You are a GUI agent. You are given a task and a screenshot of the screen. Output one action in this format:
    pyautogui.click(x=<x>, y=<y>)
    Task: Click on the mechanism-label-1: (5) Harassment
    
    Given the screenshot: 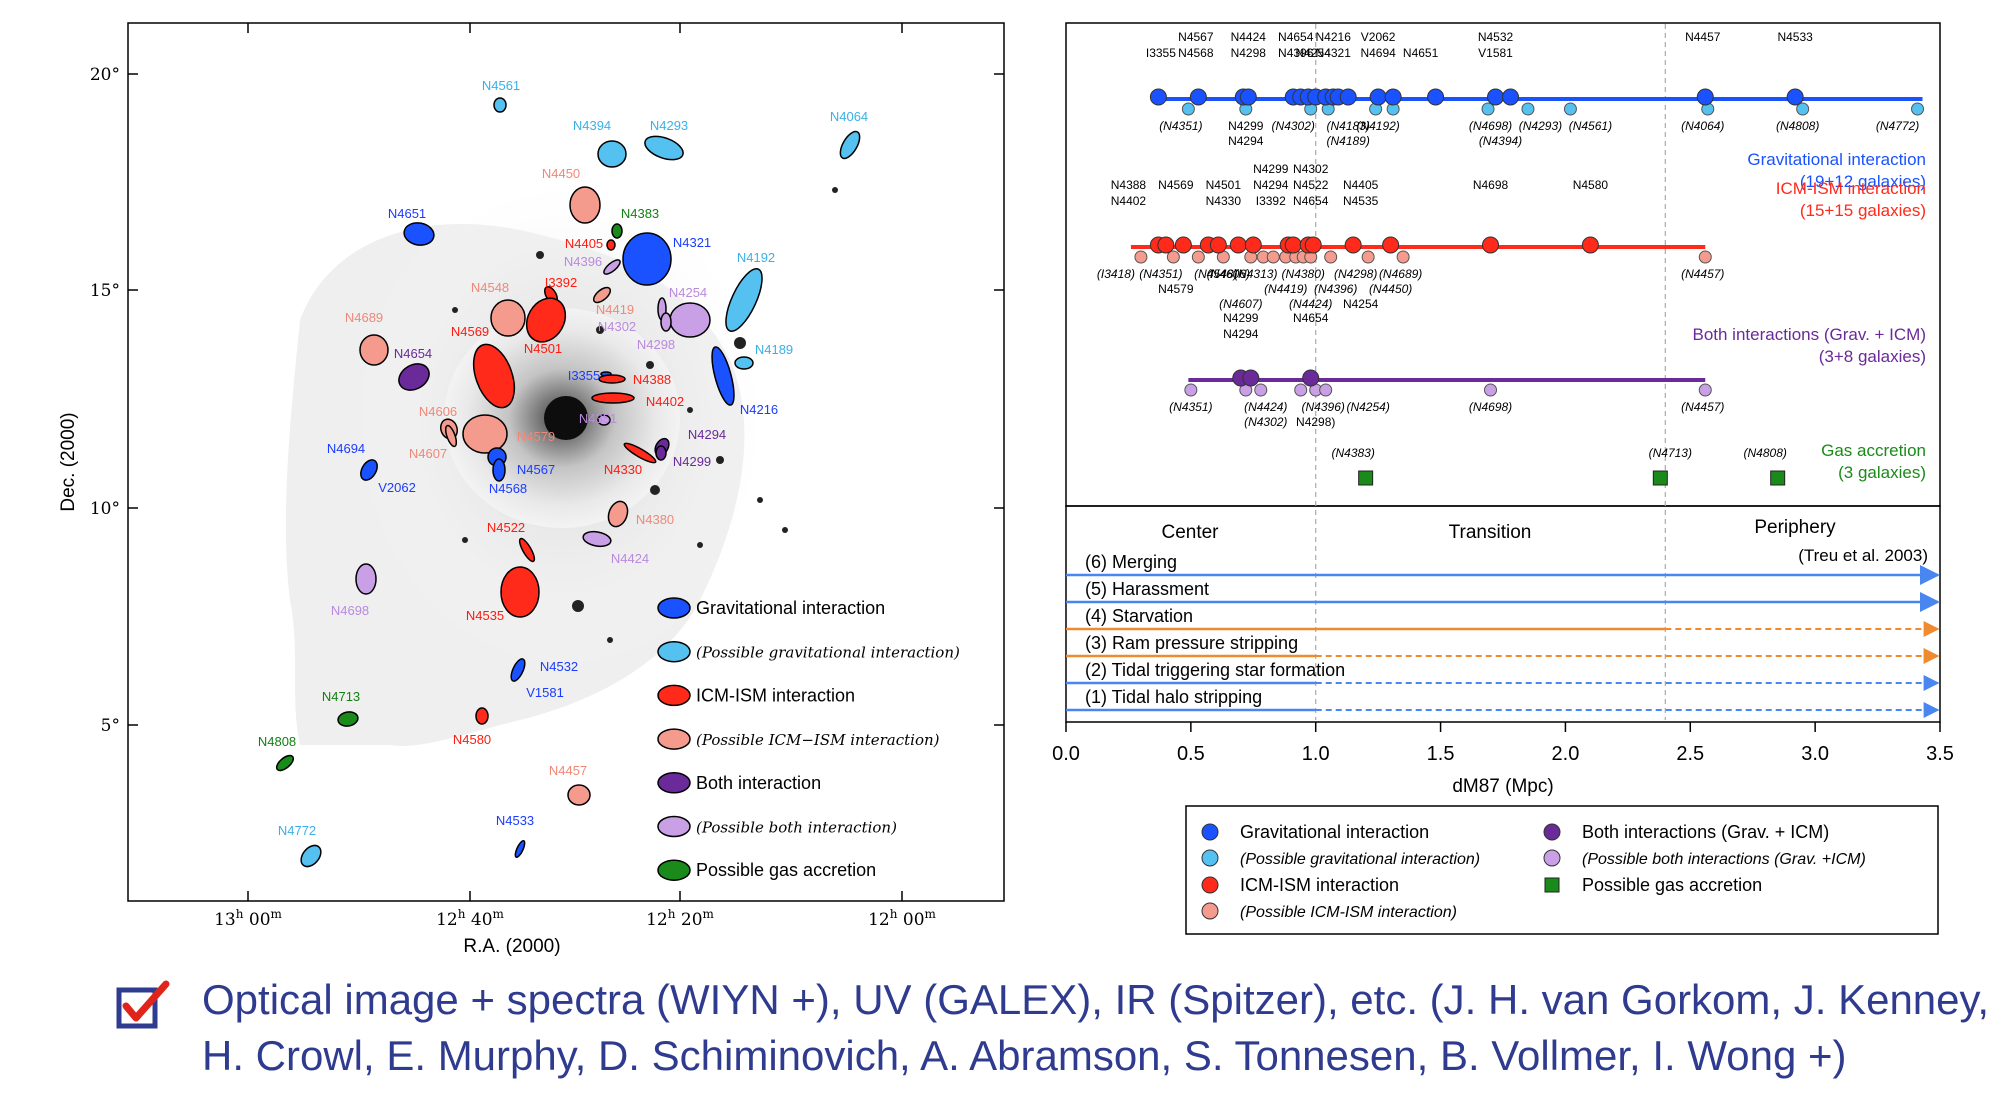 What is the action you would take?
    pyautogui.click(x=1147, y=589)
    